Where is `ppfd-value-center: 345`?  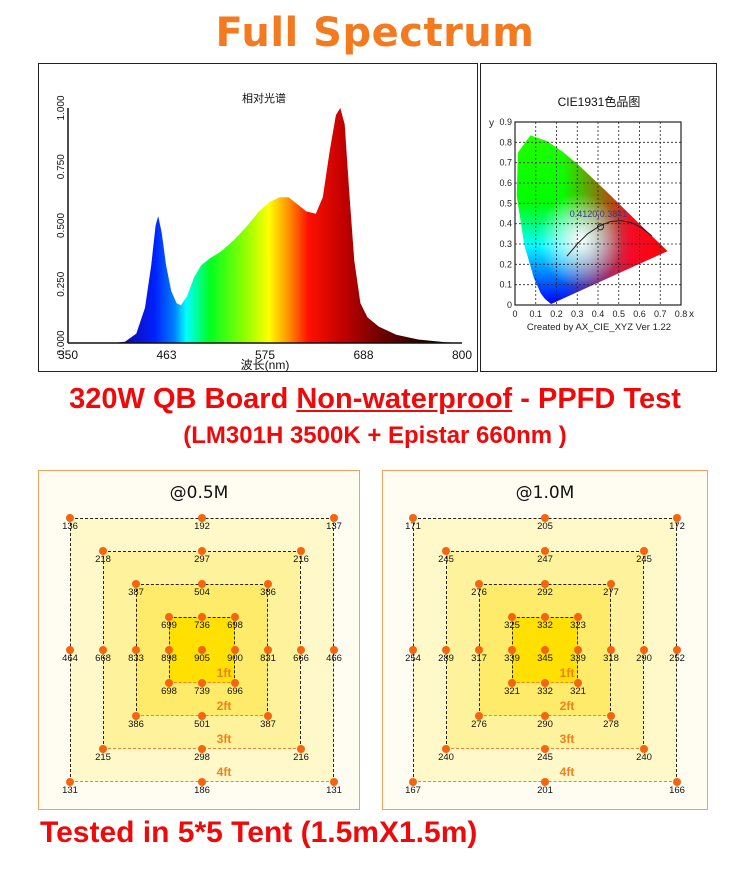
ppfd-value-center: 345 is located at coordinates (545, 658).